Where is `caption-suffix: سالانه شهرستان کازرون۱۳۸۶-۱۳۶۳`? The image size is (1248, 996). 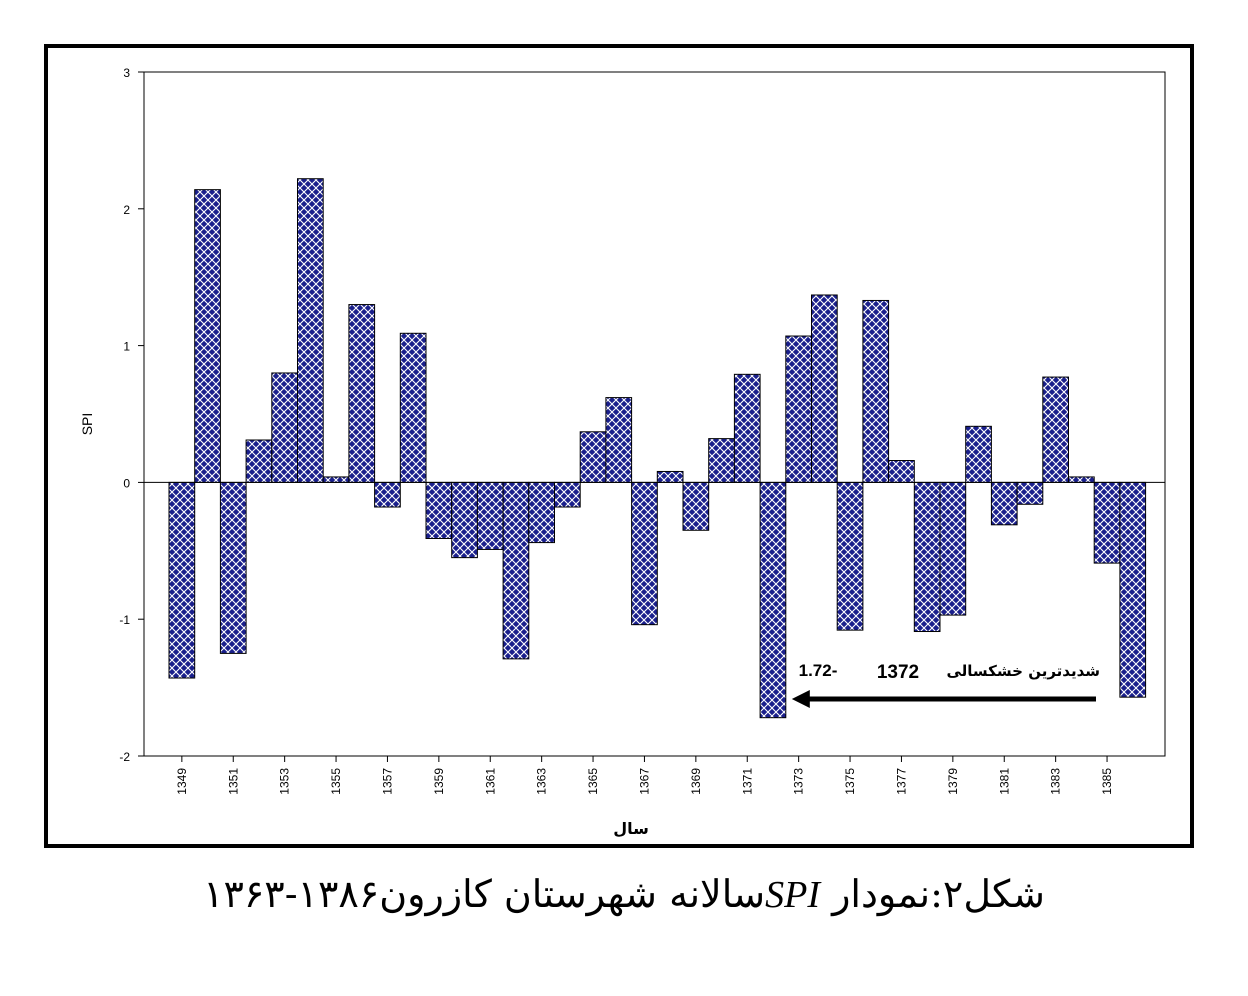 caption-suffix: سالانه شهرستان کازرون۱۳۸۶-۱۳۶۳ is located at coordinates (484, 894).